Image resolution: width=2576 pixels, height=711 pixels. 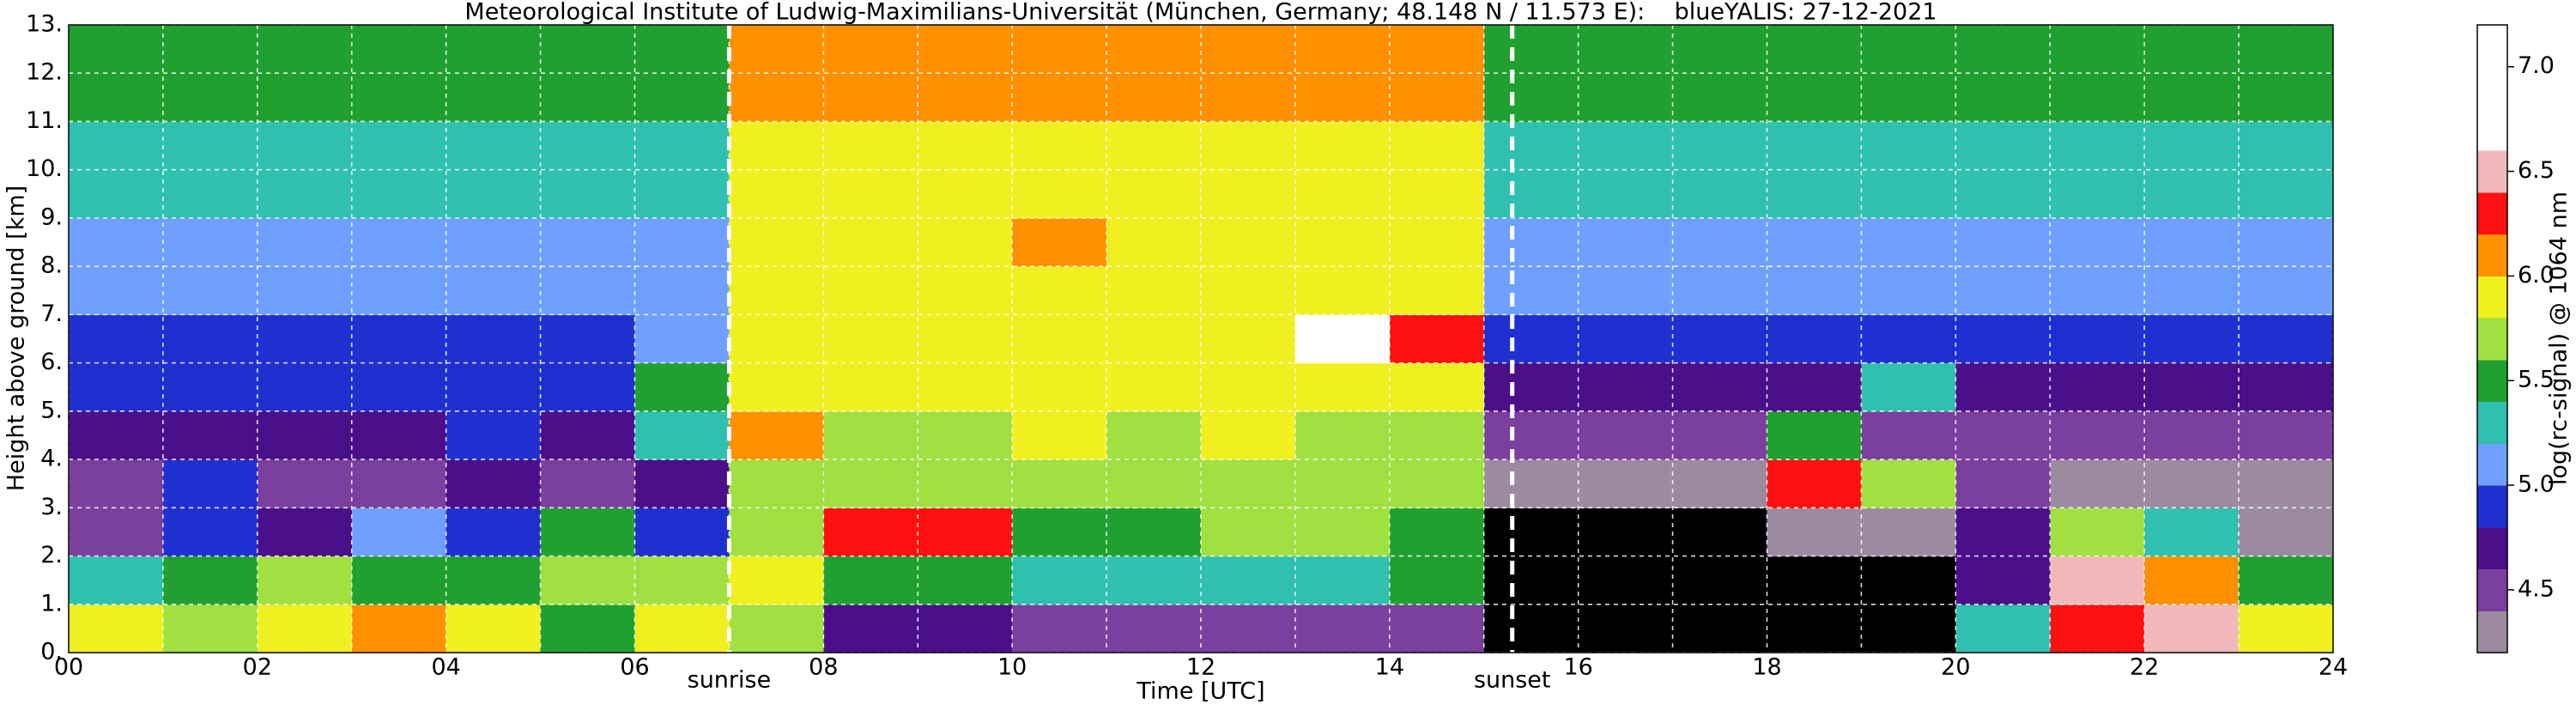 What do you see at coordinates (445, 667) in the screenshot?
I see `x-tick-label: 04` at bounding box center [445, 667].